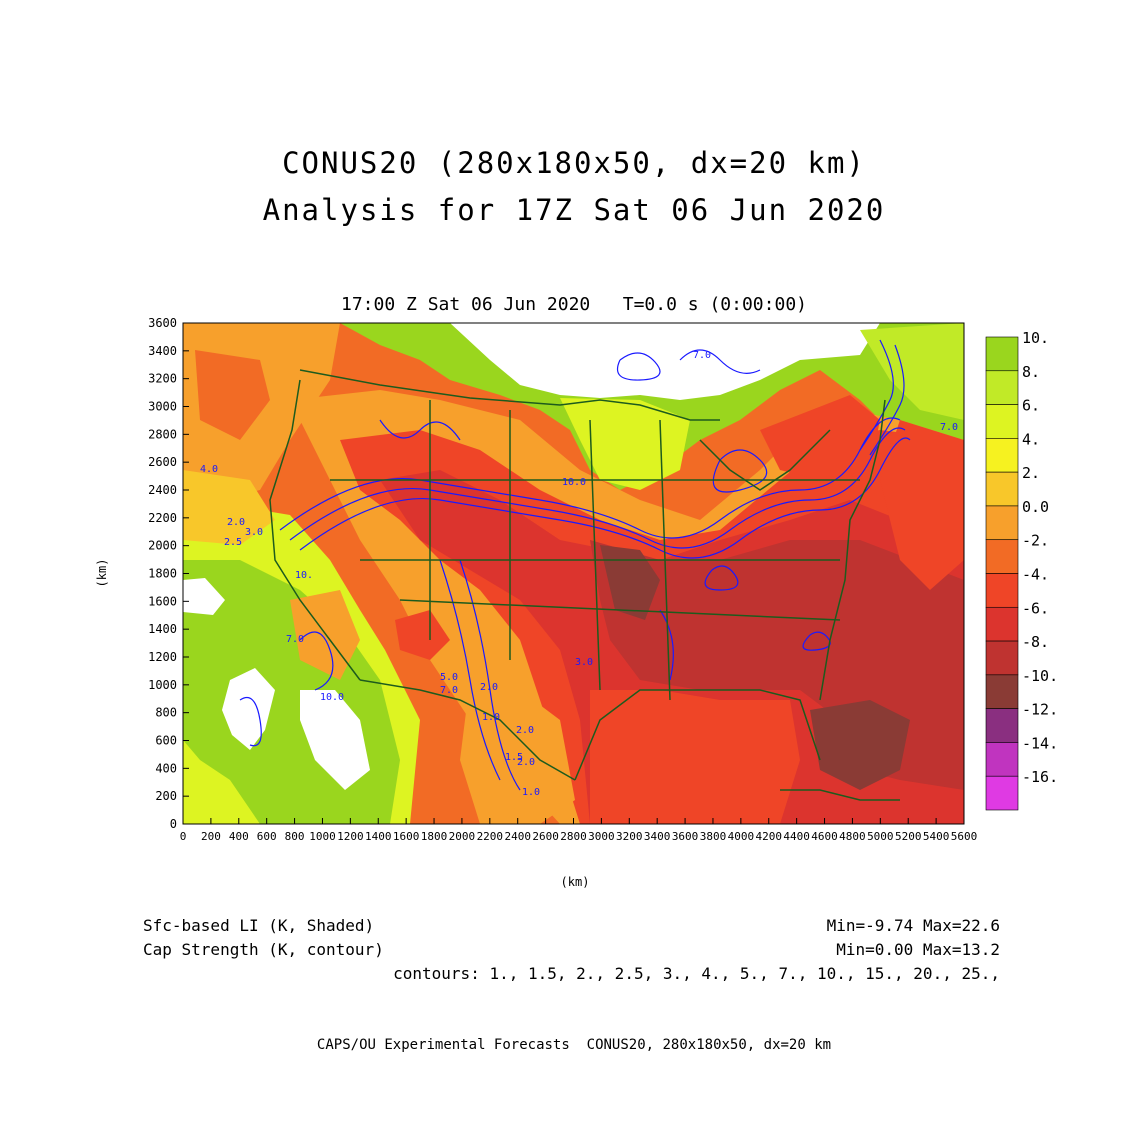 The width and height of the screenshot is (1148, 1148). Describe the element at coordinates (860, 745) in the screenshot. I see `shade-carib-brown` at that location.